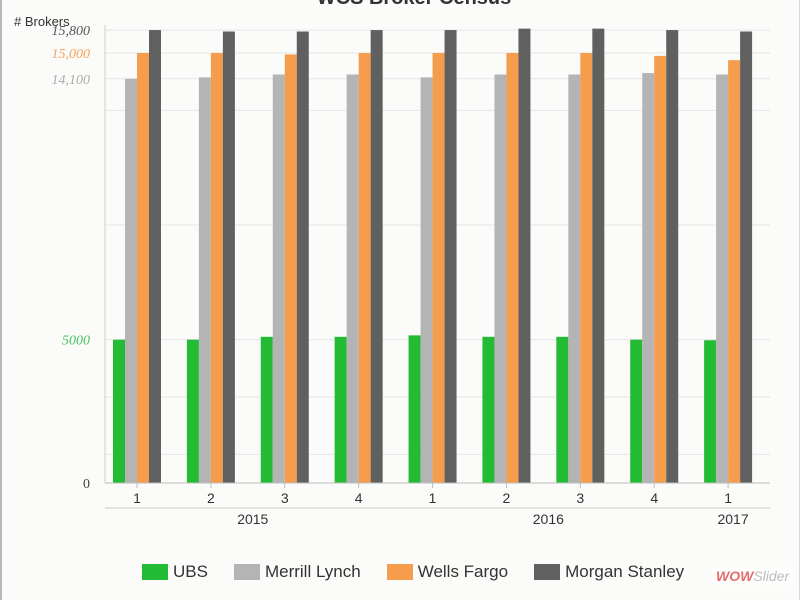 This screenshot has height=600, width=800. Describe the element at coordinates (399, 572) in the screenshot. I see `legend-swatch-wells-fargo` at that location.